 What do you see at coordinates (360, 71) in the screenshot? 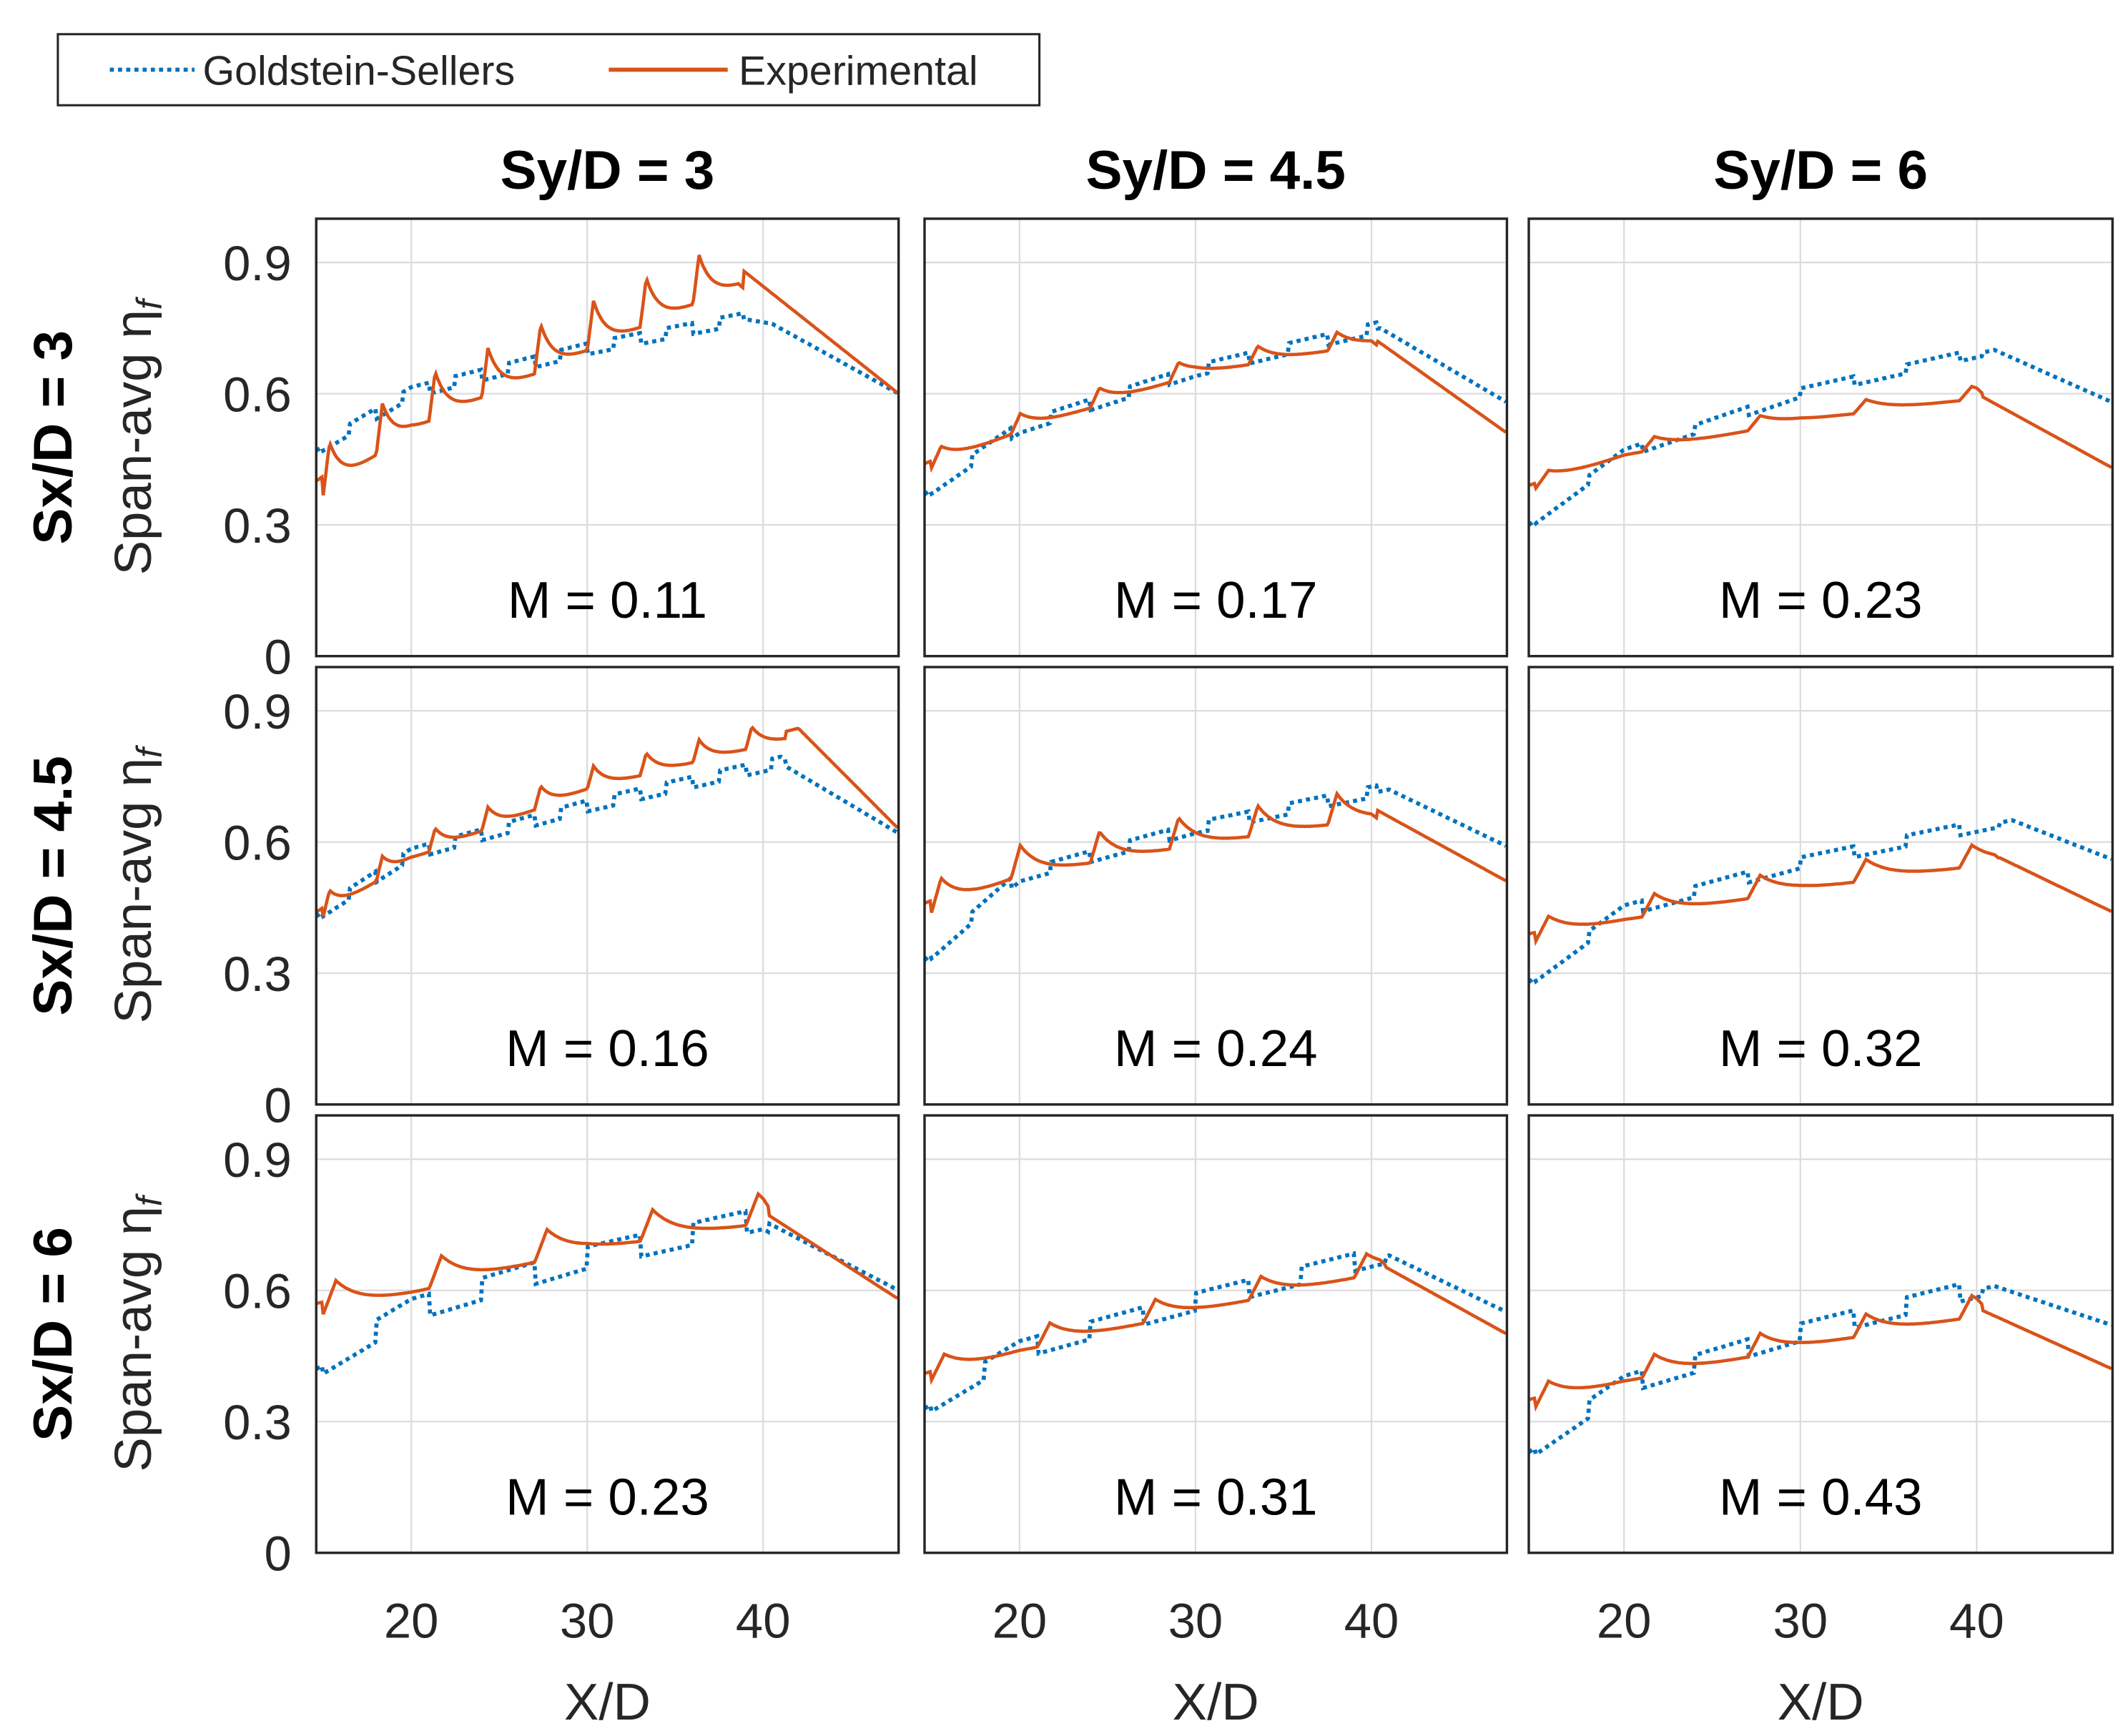
I see `legend-goldstein-label: Goldstein-Sellers` at bounding box center [360, 71].